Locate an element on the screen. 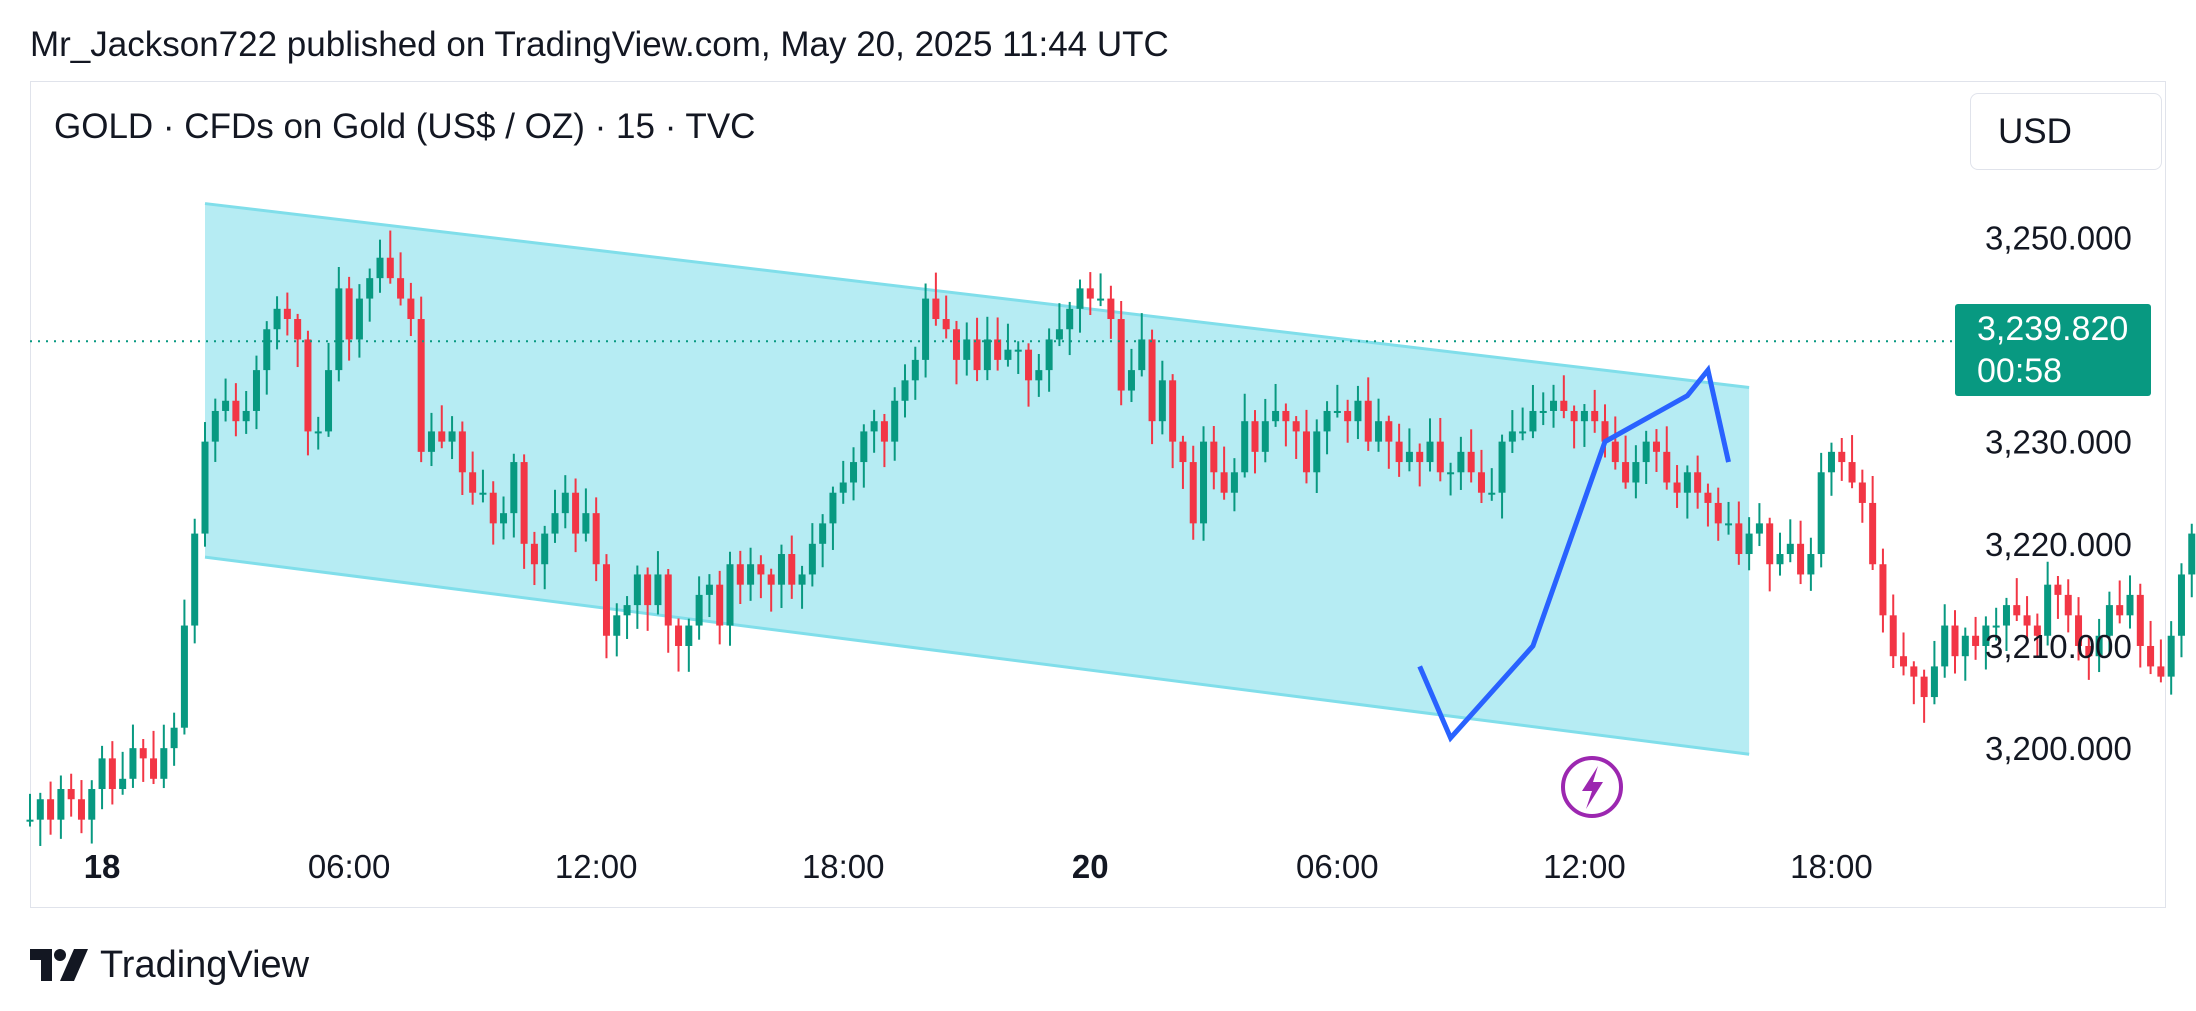 This screenshot has width=2196, height=1011. time-tick-label: 20 is located at coordinates (1090, 866).